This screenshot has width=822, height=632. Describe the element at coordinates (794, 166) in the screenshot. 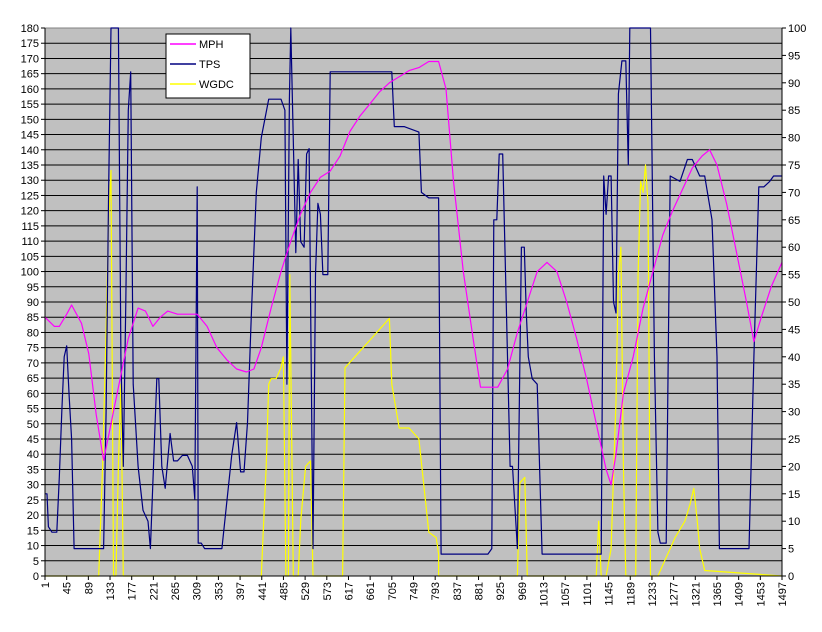

I see `y2-tick-label: 75` at that location.